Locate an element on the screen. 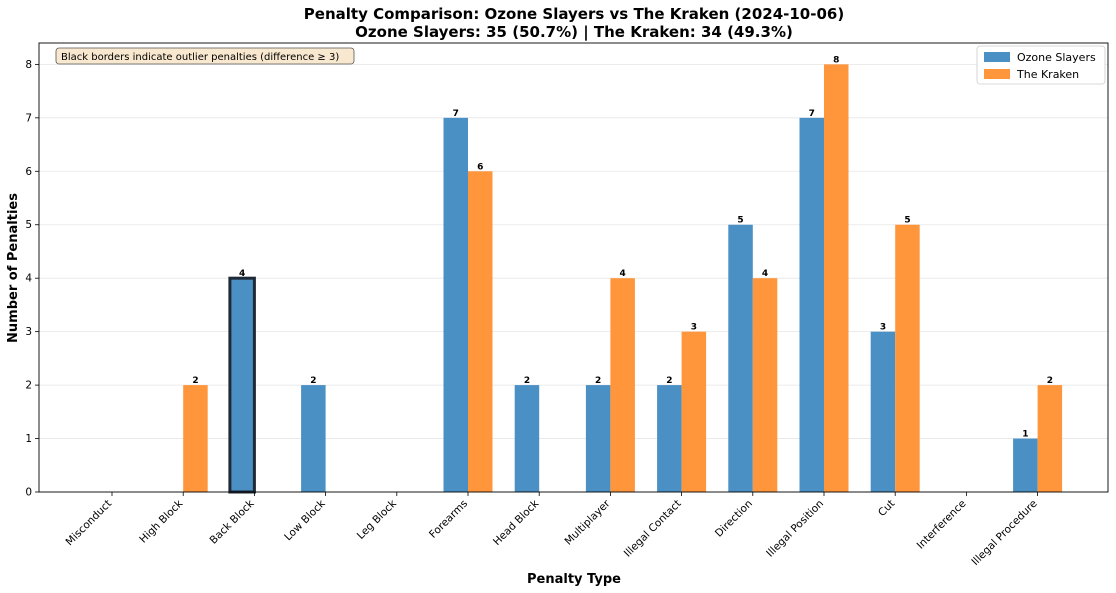 The image size is (1116, 593). annotation-background is located at coordinates (205, 56).